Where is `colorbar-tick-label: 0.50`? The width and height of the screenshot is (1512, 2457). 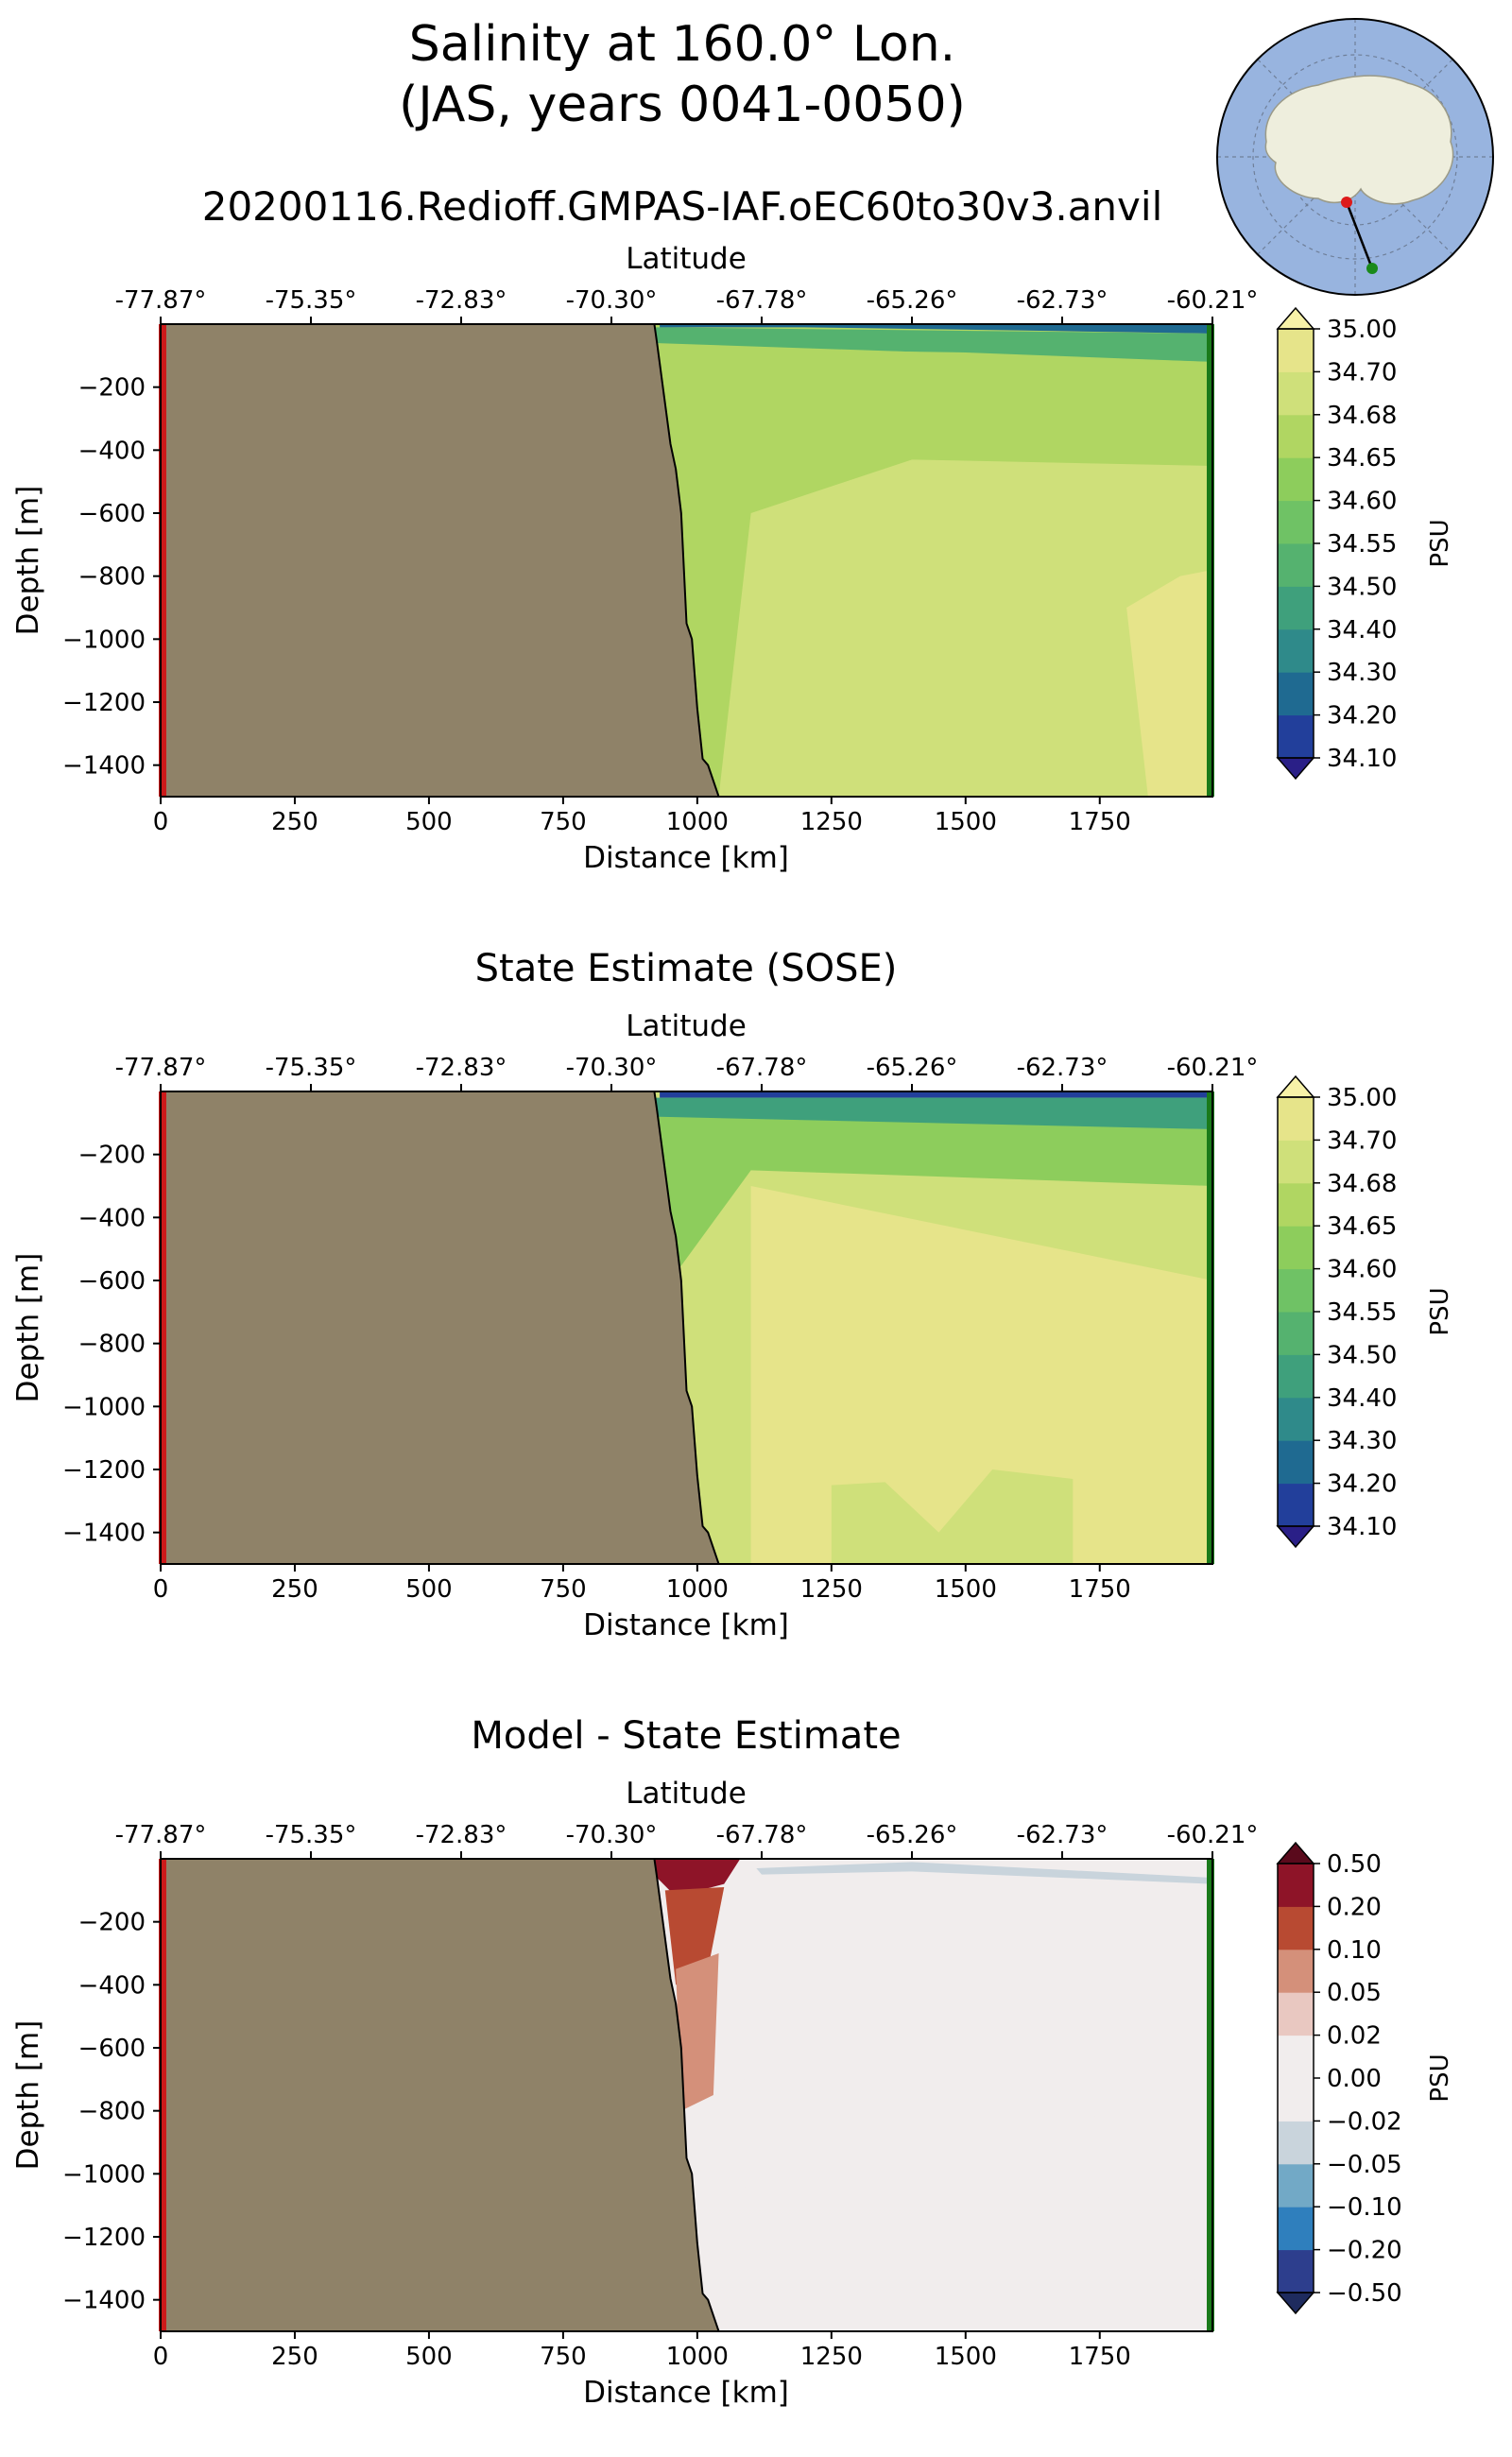
colorbar-tick-label: 0.50 is located at coordinates (1354, 1864).